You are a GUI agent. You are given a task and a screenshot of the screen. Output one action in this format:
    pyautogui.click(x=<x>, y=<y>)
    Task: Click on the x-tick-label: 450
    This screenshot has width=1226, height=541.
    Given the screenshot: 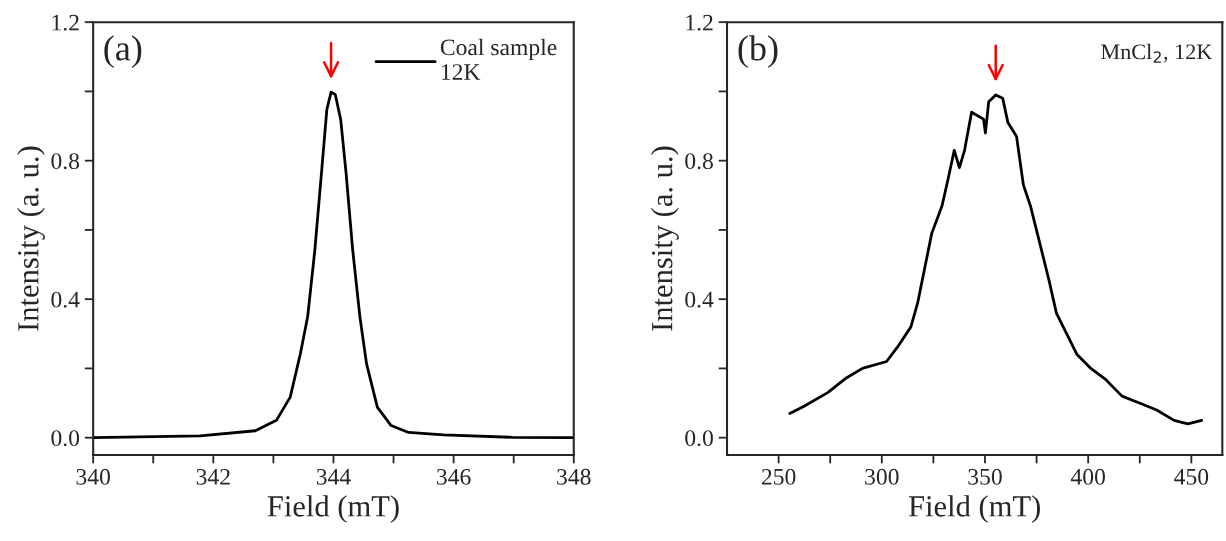 What is the action you would take?
    pyautogui.click(x=1191, y=476)
    